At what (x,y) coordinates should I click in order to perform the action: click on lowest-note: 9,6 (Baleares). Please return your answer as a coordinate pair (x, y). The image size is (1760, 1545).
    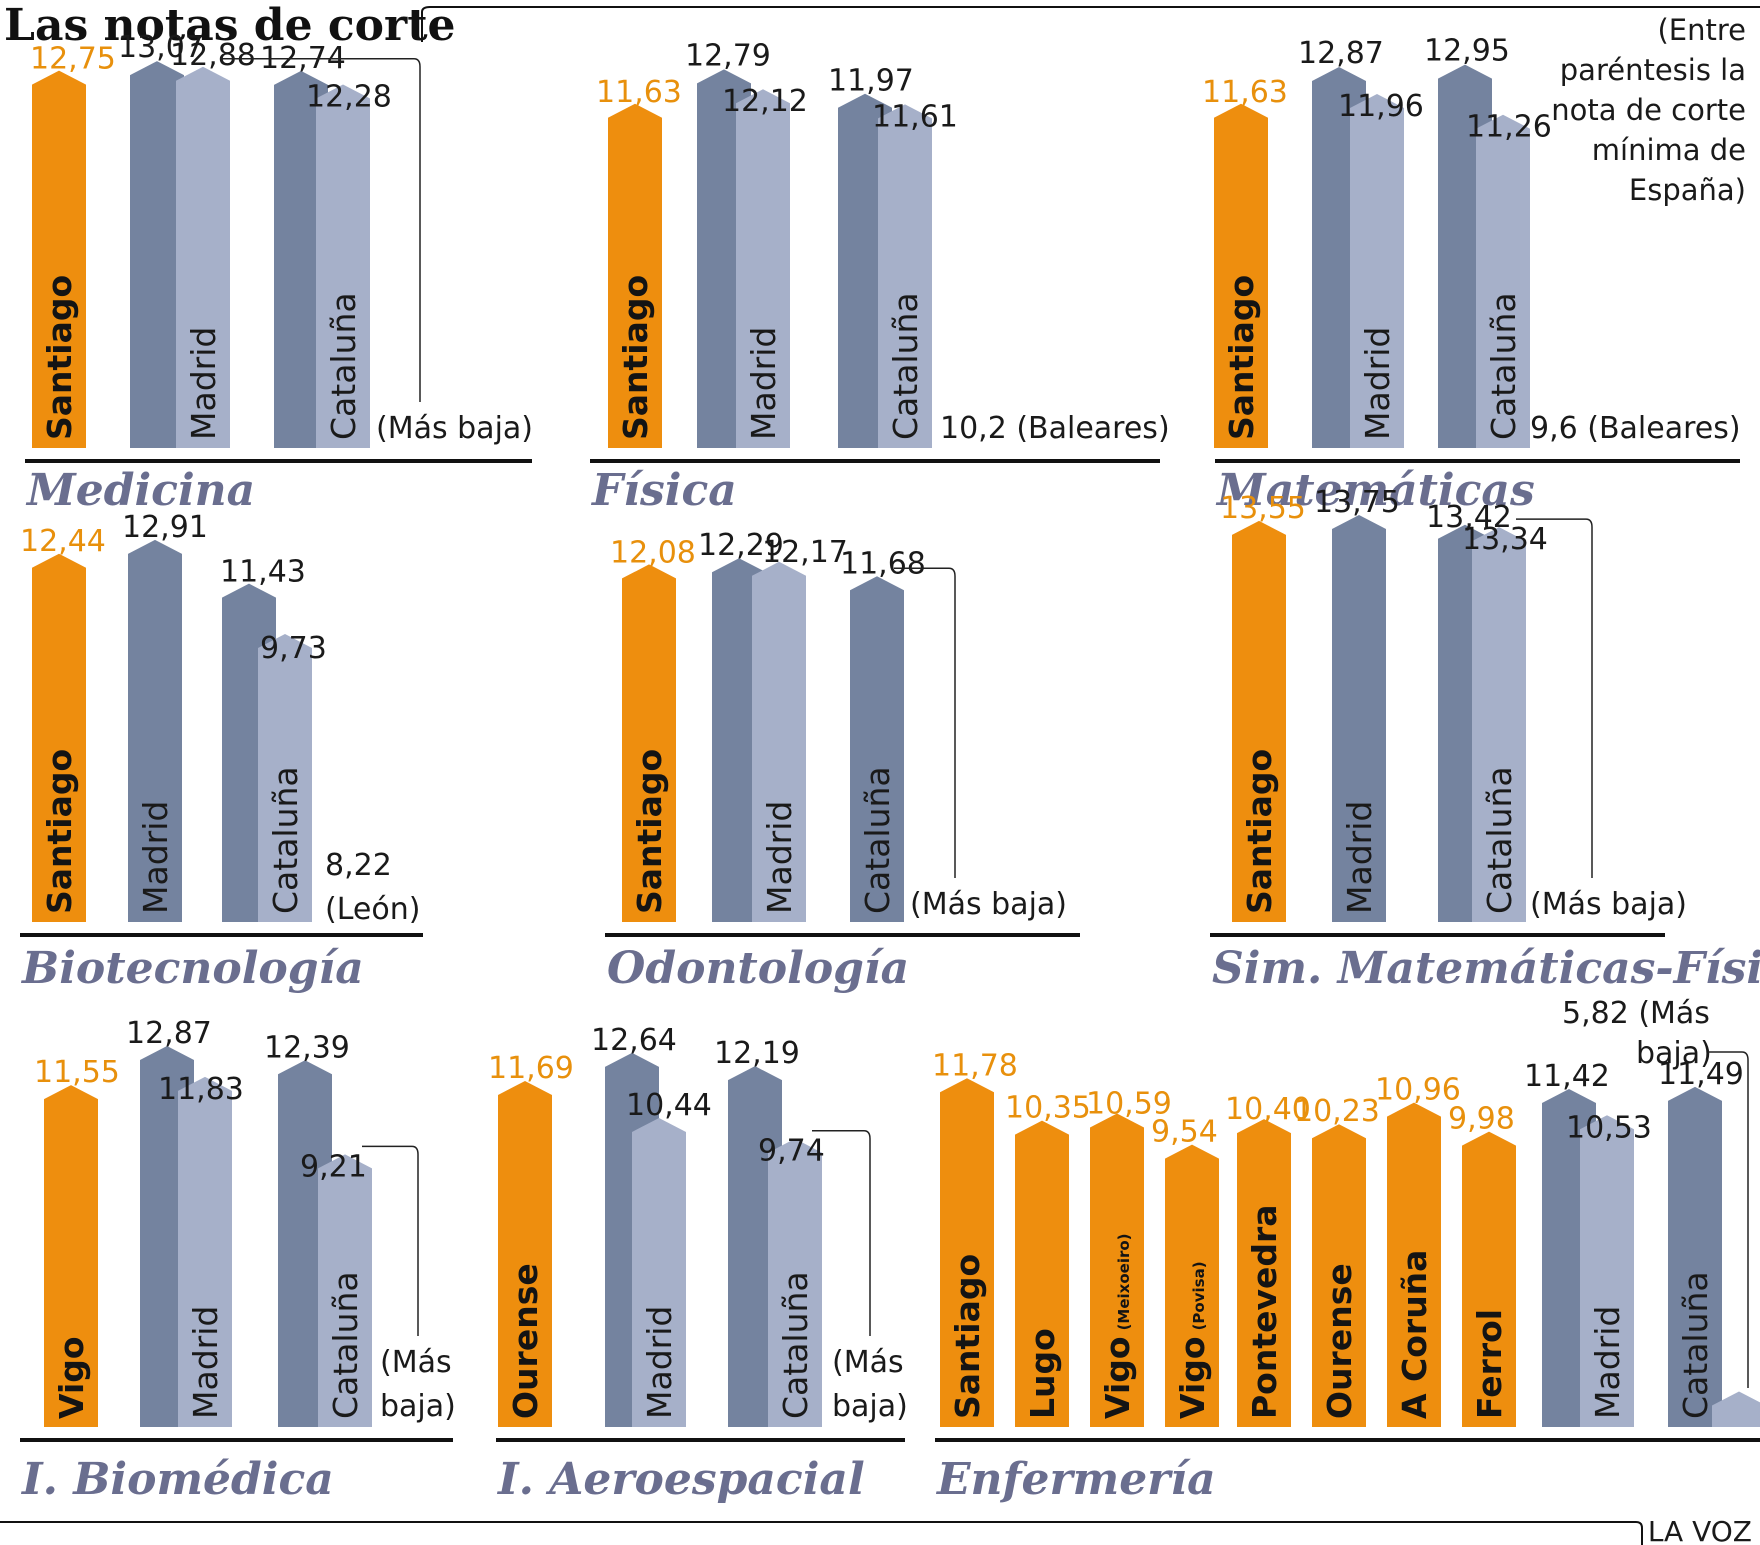
    Looking at the image, I should click on (1635, 428).